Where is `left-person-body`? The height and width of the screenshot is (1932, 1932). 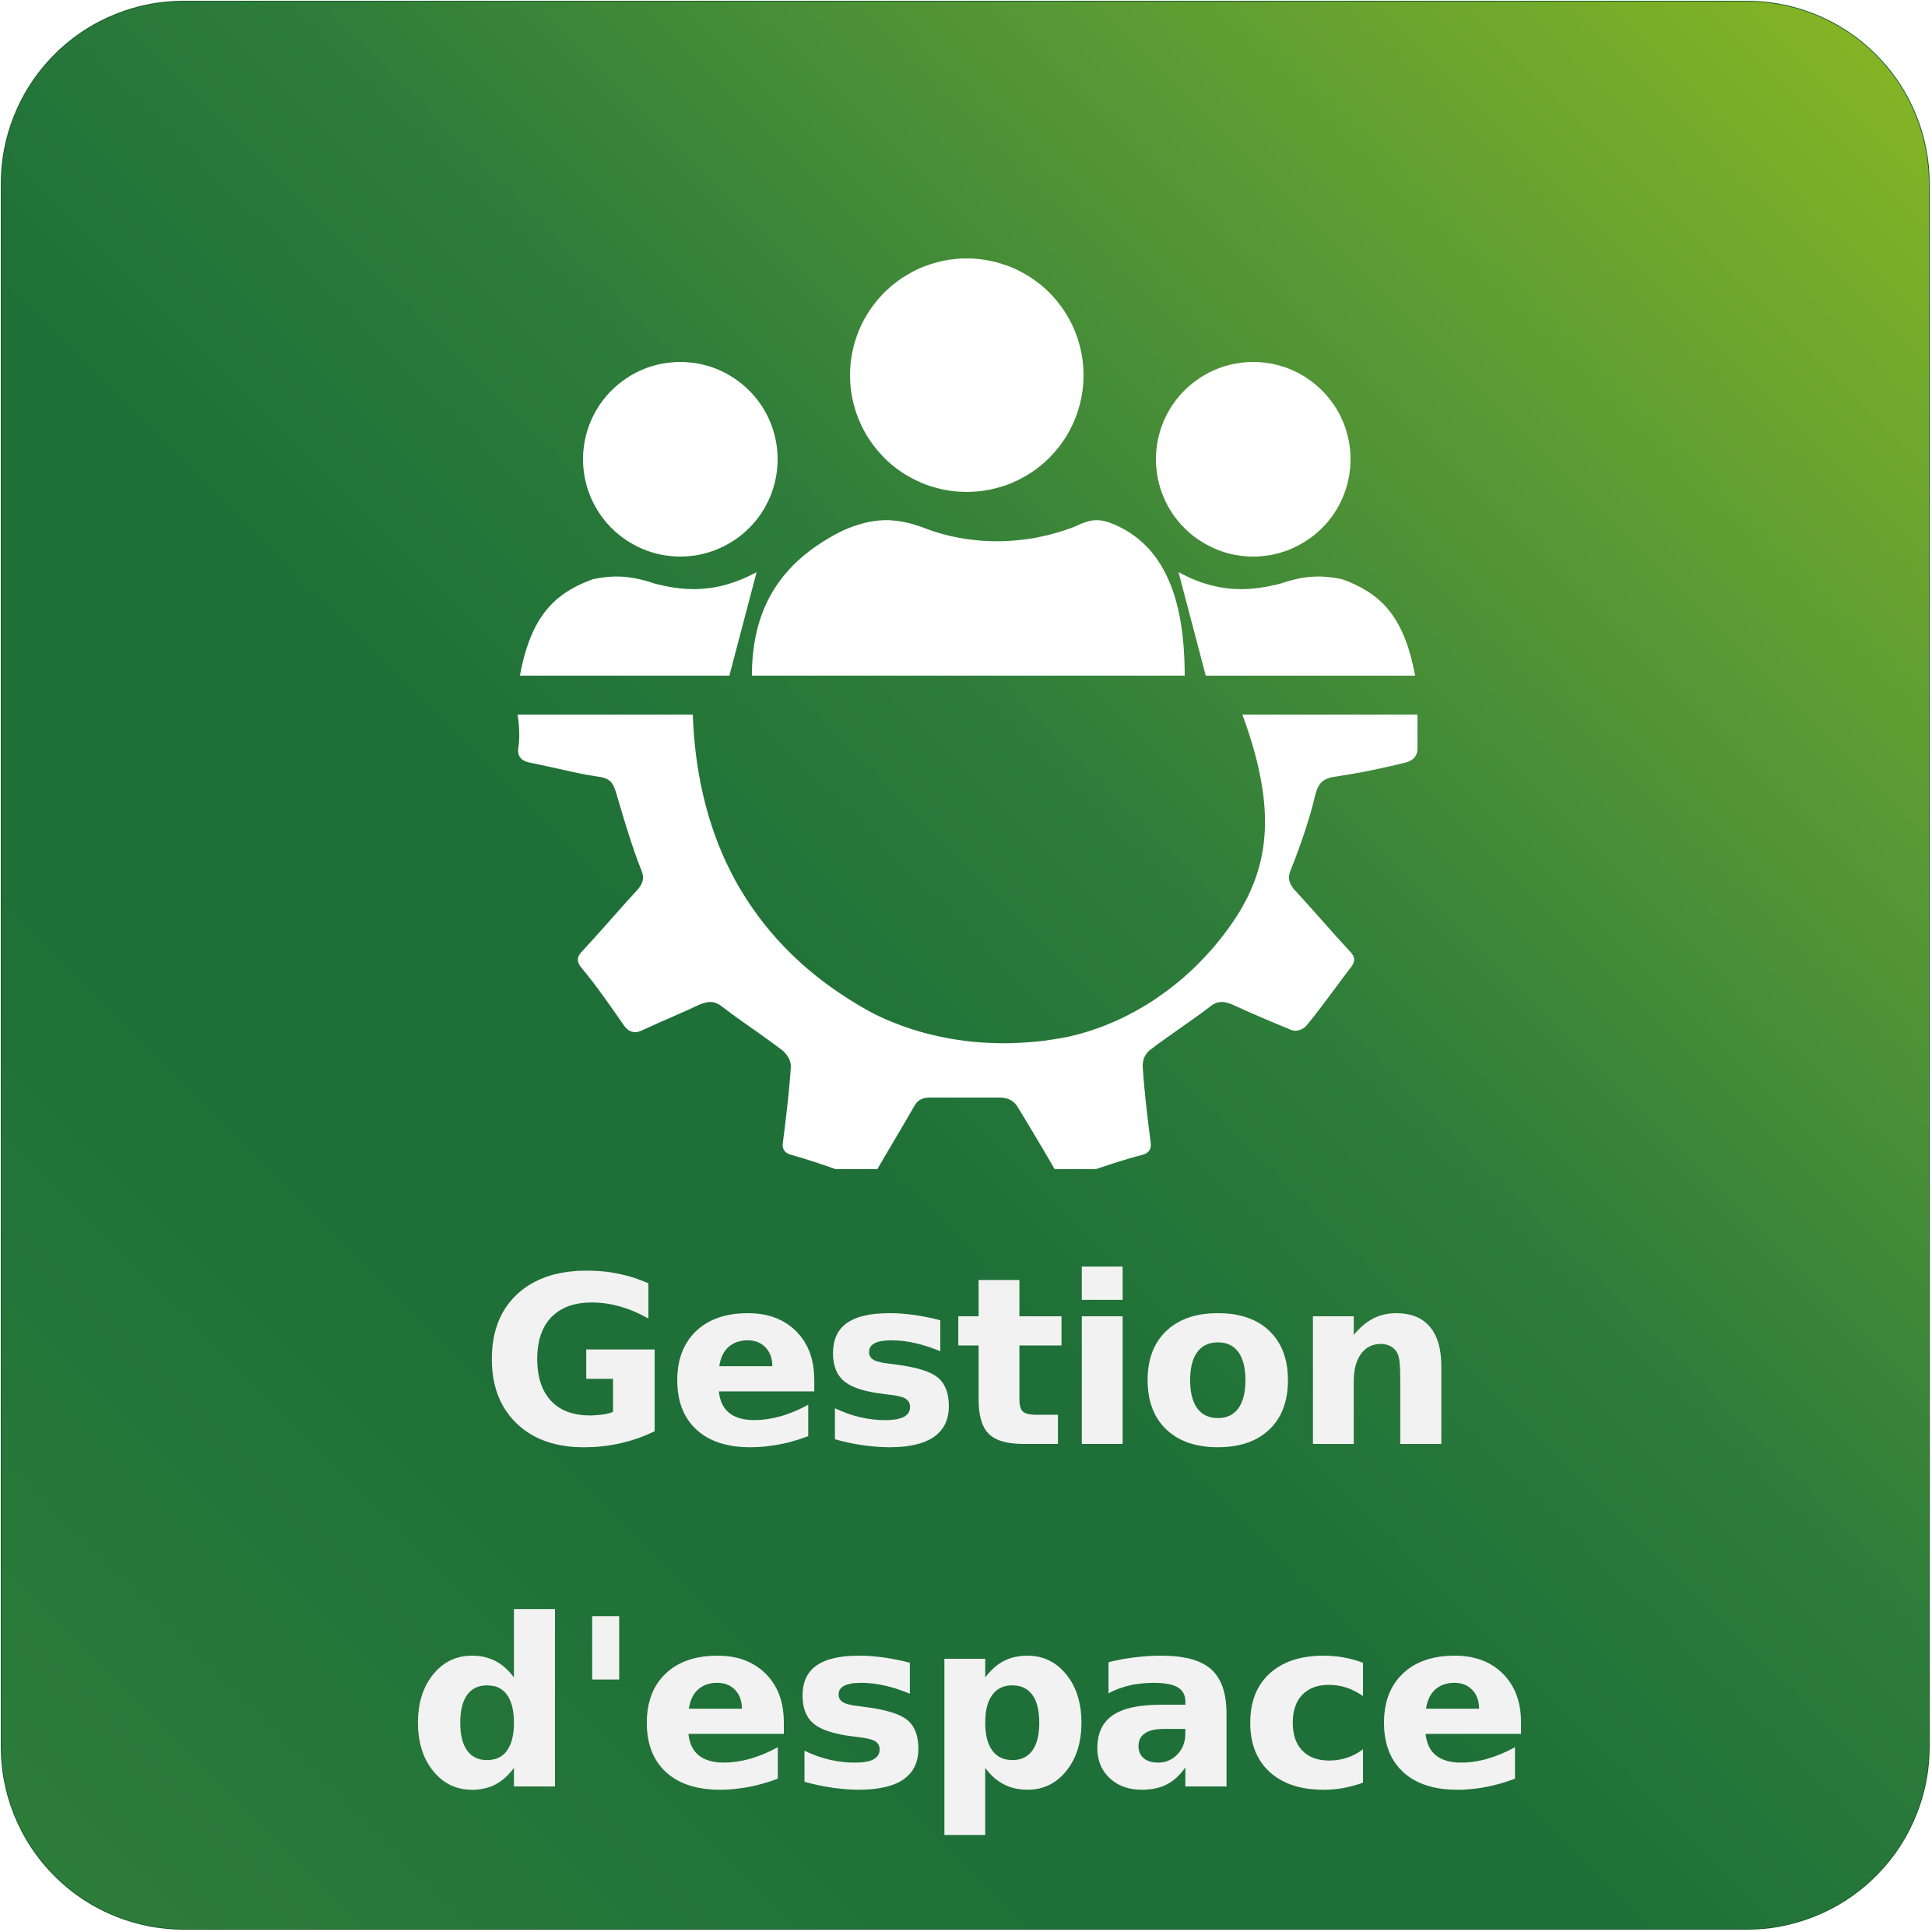
left-person-body is located at coordinates (638, 624).